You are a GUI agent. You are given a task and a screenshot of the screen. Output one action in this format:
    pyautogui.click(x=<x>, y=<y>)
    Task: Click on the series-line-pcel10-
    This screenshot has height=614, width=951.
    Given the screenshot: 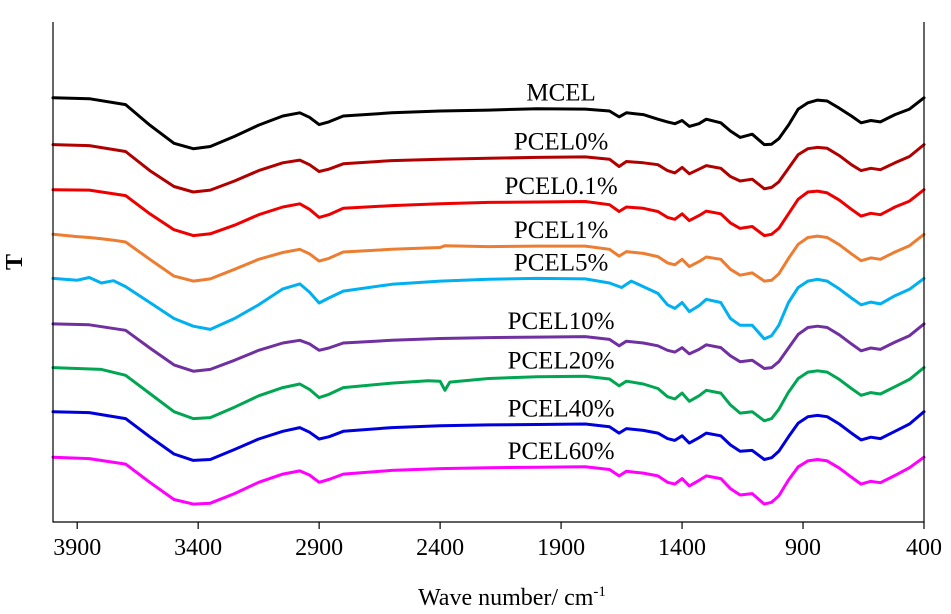 What is the action you would take?
    pyautogui.click(x=488, y=347)
    